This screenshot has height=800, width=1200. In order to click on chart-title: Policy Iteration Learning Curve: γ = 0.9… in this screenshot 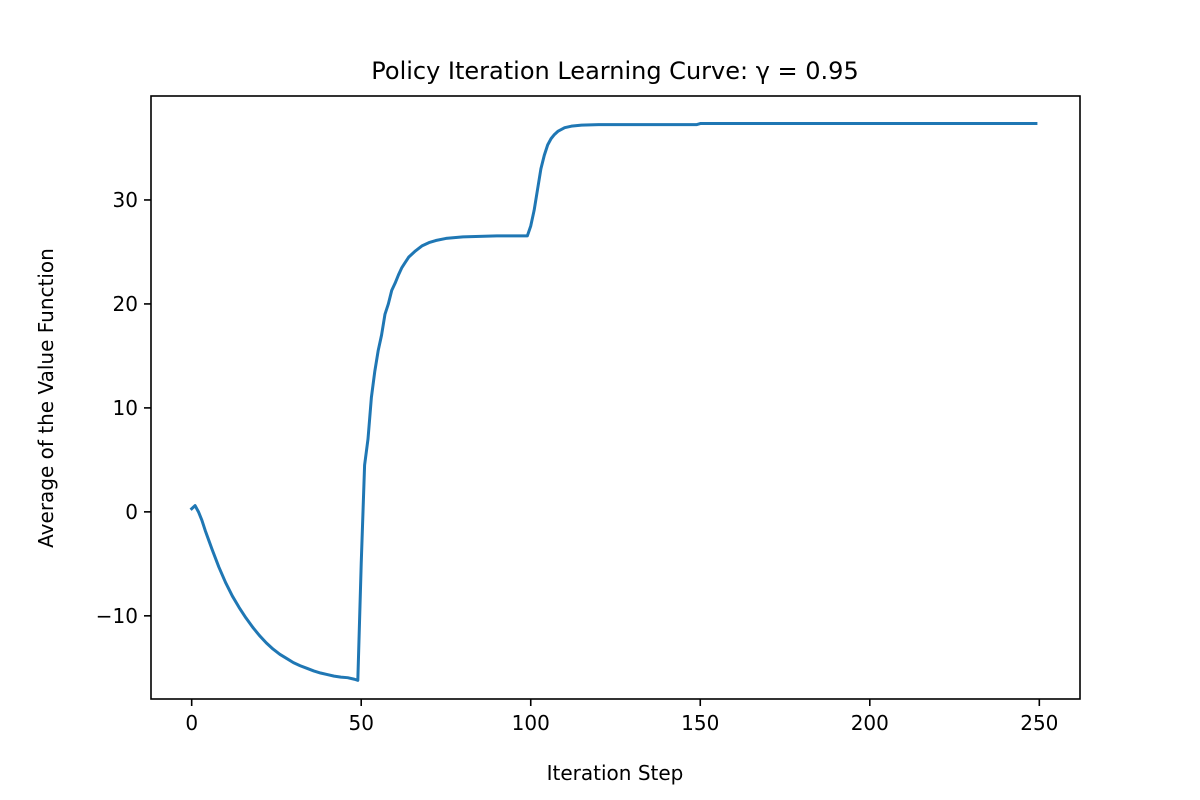, I will do `click(614, 71)`.